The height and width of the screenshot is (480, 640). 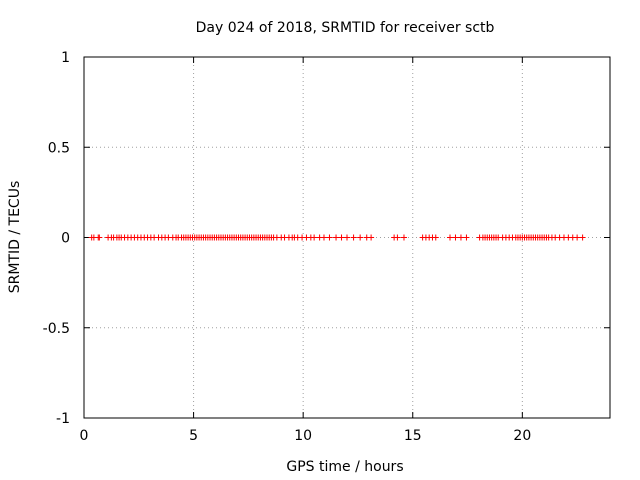 What do you see at coordinates (65, 239) in the screenshot?
I see `y-tick-label: 0` at bounding box center [65, 239].